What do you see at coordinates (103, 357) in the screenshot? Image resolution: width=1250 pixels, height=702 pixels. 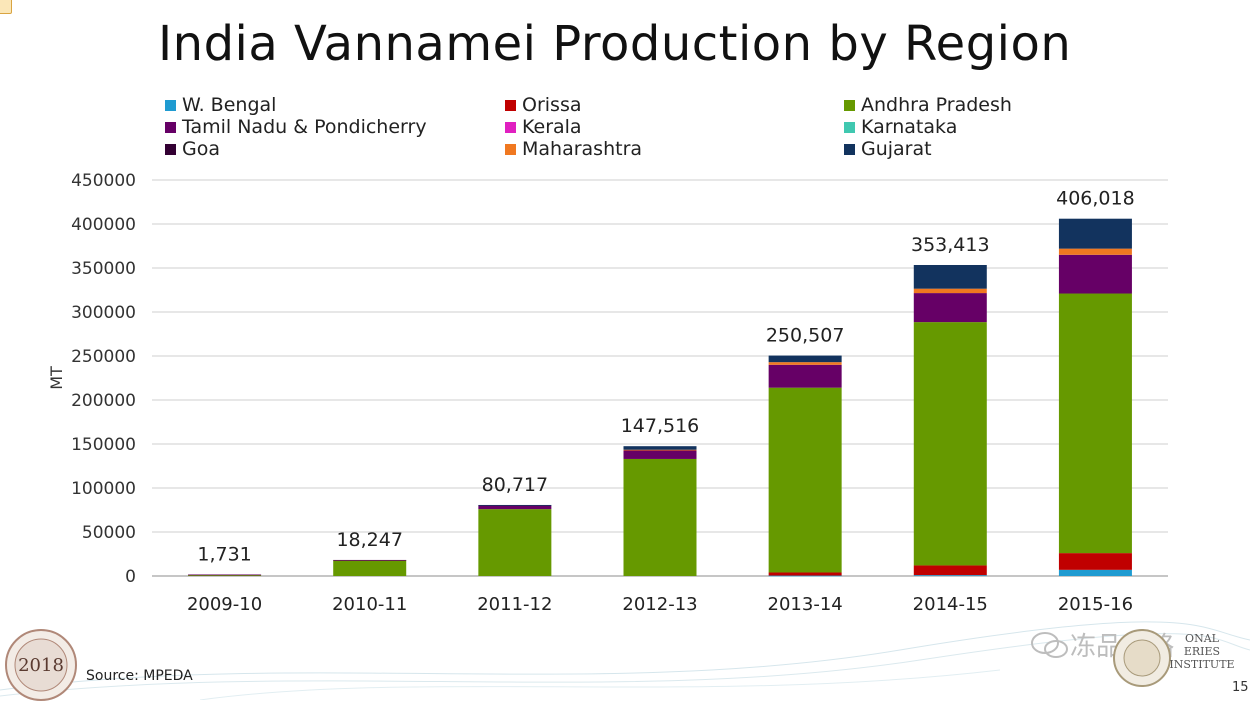 I see `y-tick-label: 250000` at bounding box center [103, 357].